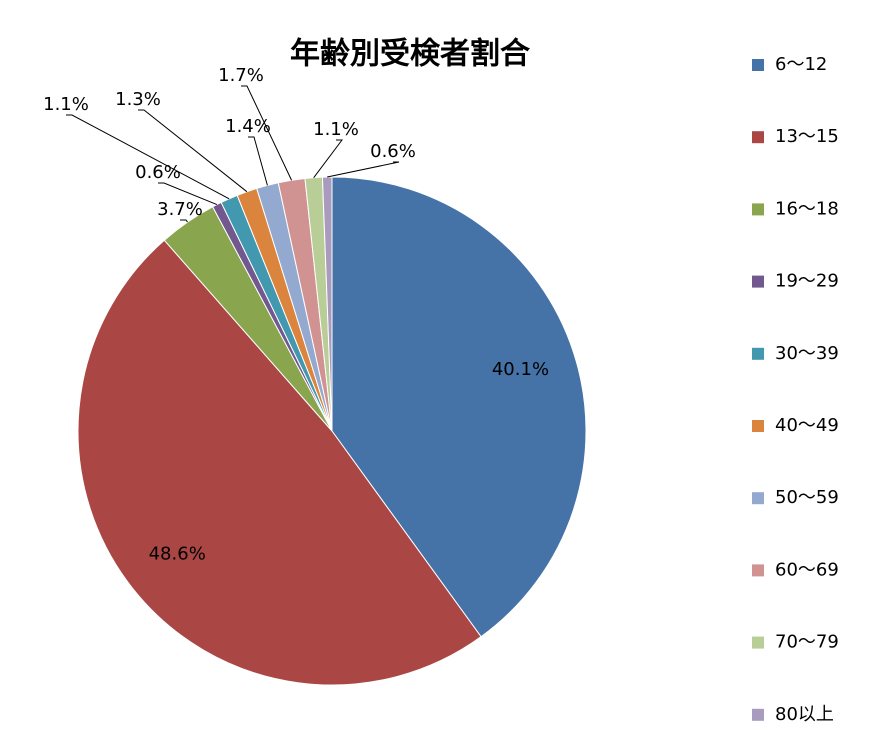 The width and height of the screenshot is (892, 742). What do you see at coordinates (520, 369) in the screenshot?
I see `data-label: 40.1%` at bounding box center [520, 369].